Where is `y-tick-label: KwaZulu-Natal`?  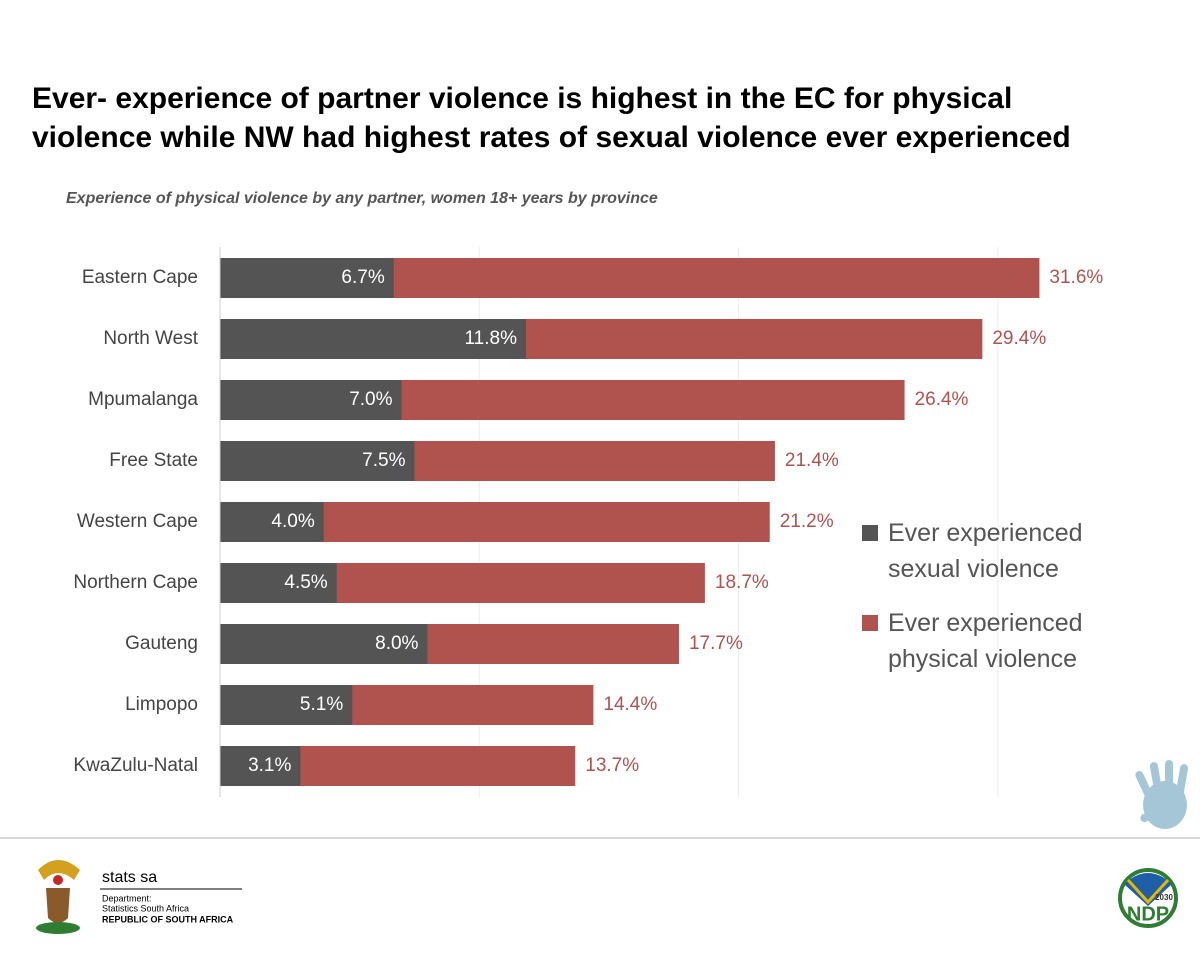 y-tick-label: KwaZulu-Natal is located at coordinates (135, 765).